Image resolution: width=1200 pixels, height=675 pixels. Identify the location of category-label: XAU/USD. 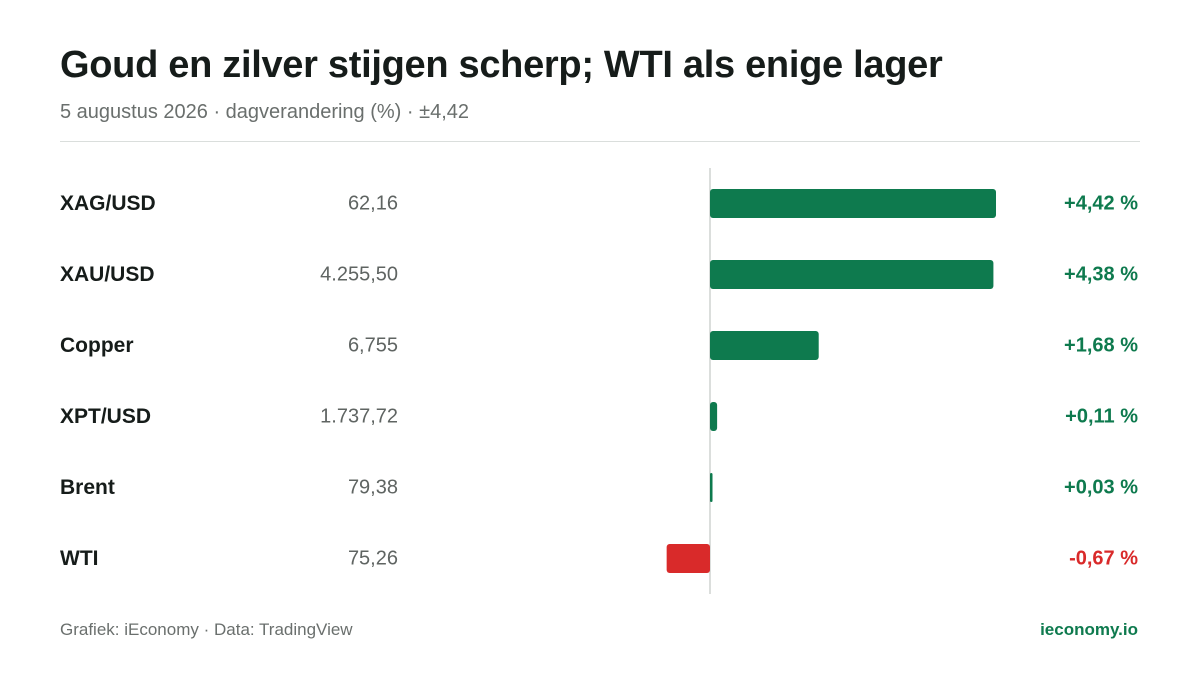
(107, 274).